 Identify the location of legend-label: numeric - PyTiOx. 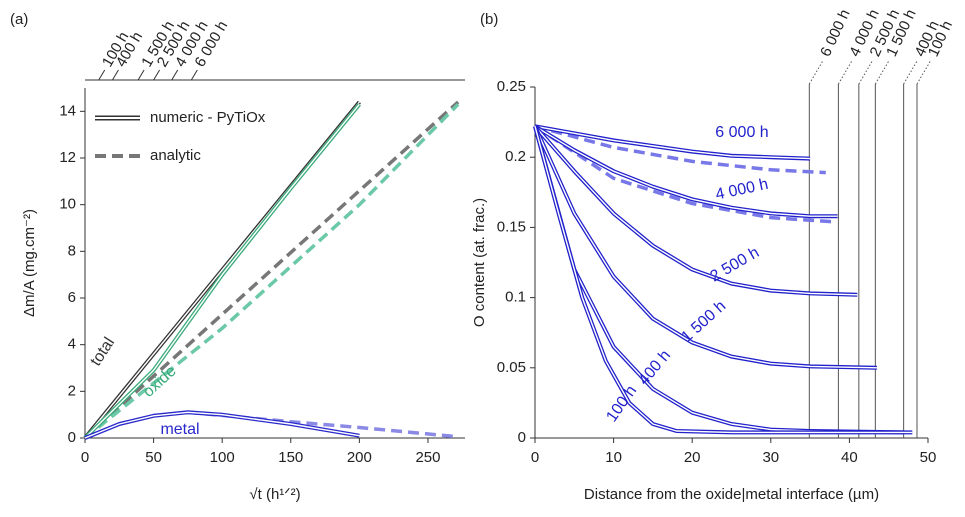
(208, 117).